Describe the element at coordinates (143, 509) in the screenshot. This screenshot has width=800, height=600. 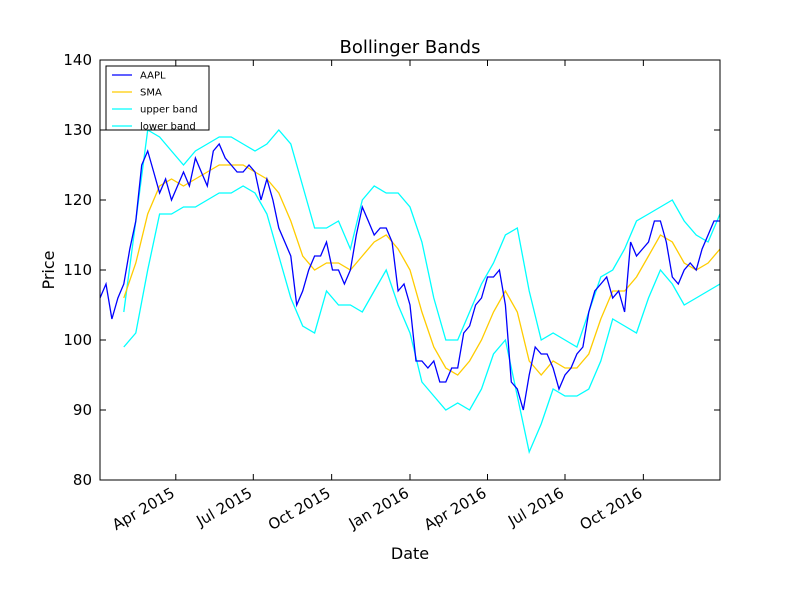
I see `x-tick-label: Apr 2015` at that location.